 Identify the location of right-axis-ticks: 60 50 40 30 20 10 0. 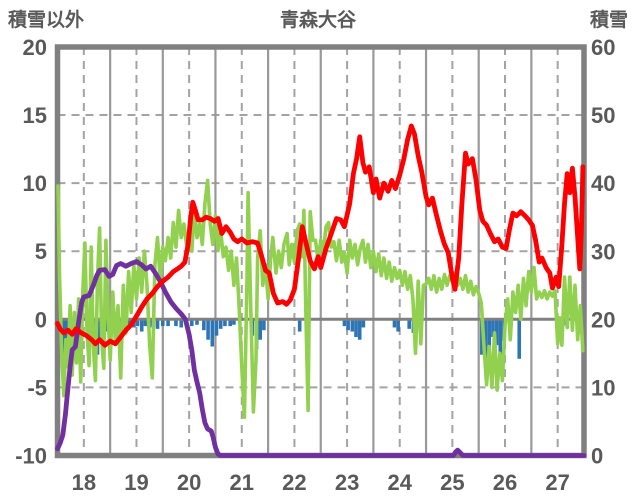
(603, 252).